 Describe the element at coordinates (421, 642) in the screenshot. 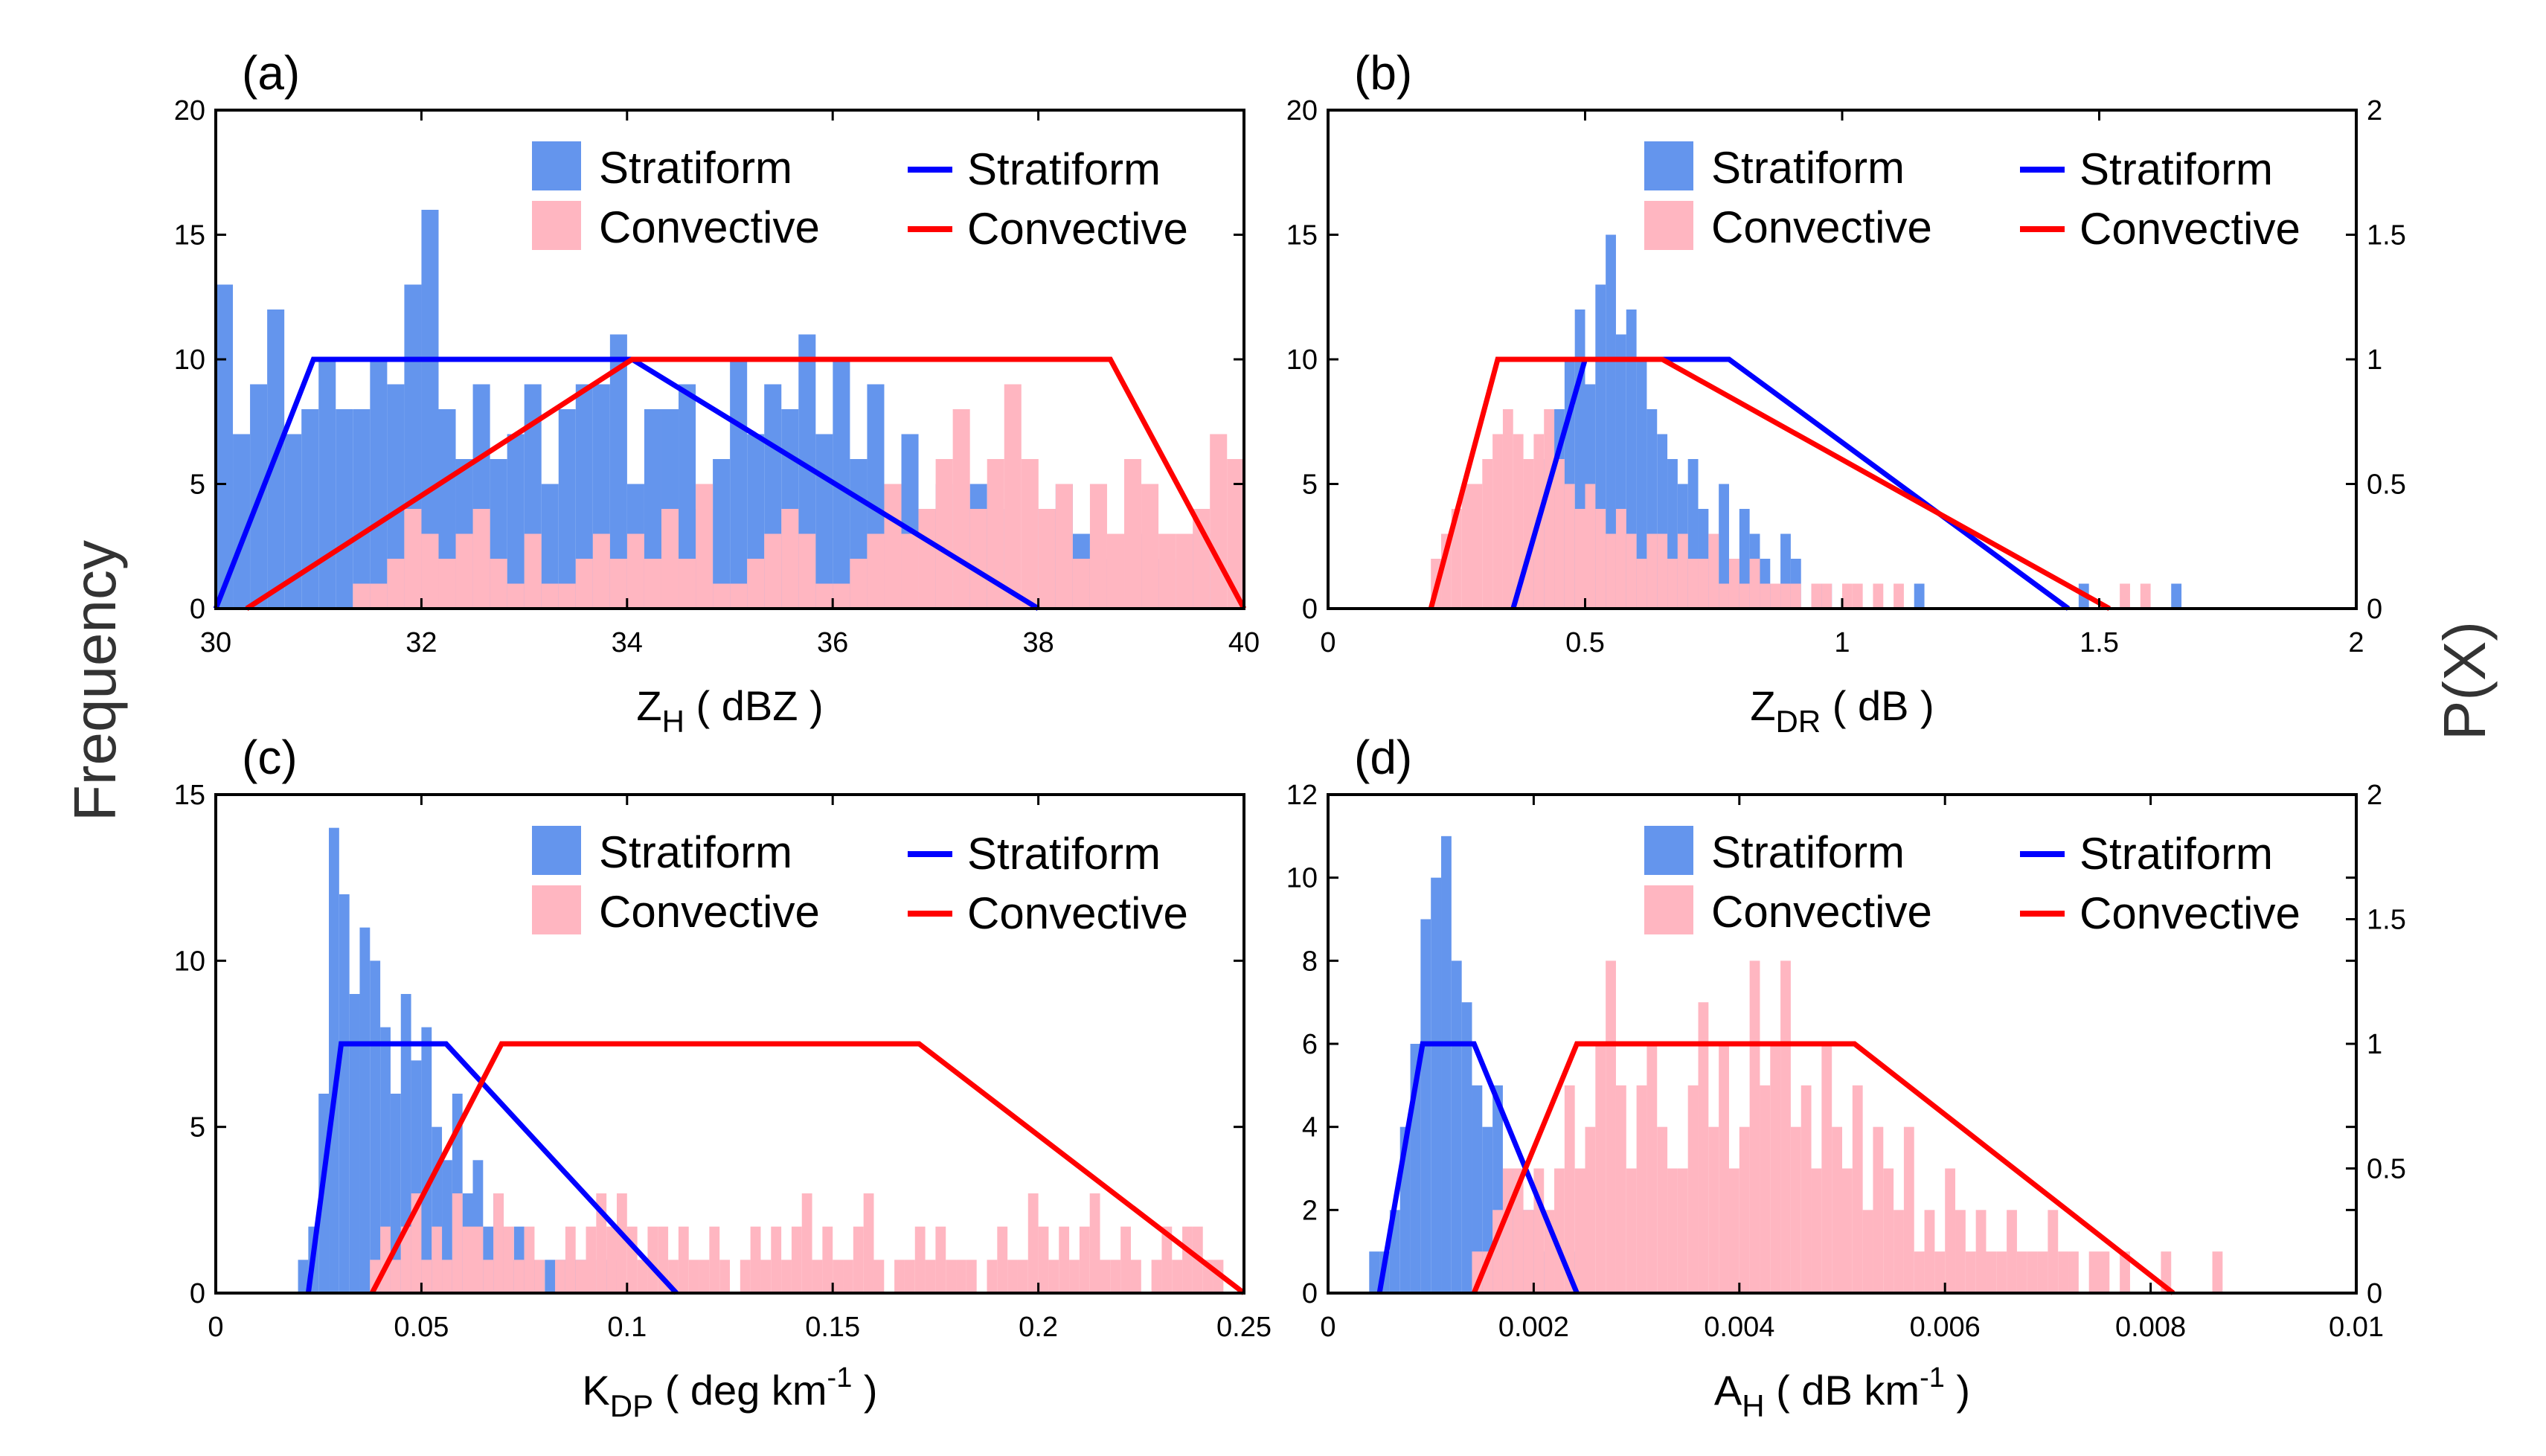

I see `x-tick-label: 32` at that location.